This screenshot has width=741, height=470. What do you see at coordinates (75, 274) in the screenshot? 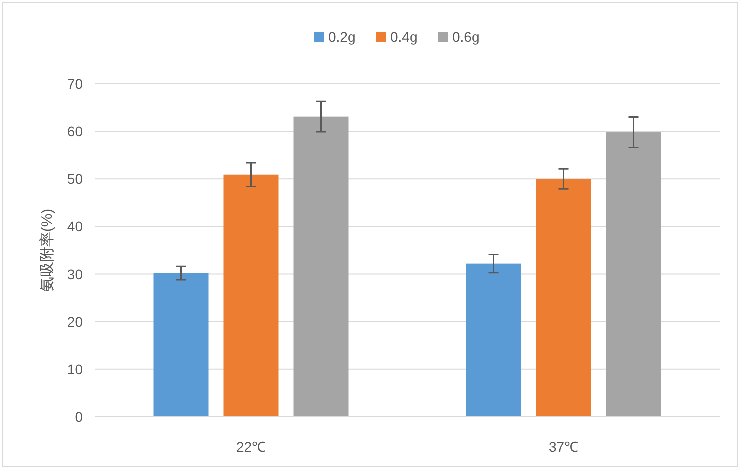
I see `y-tick-label: 30` at bounding box center [75, 274].